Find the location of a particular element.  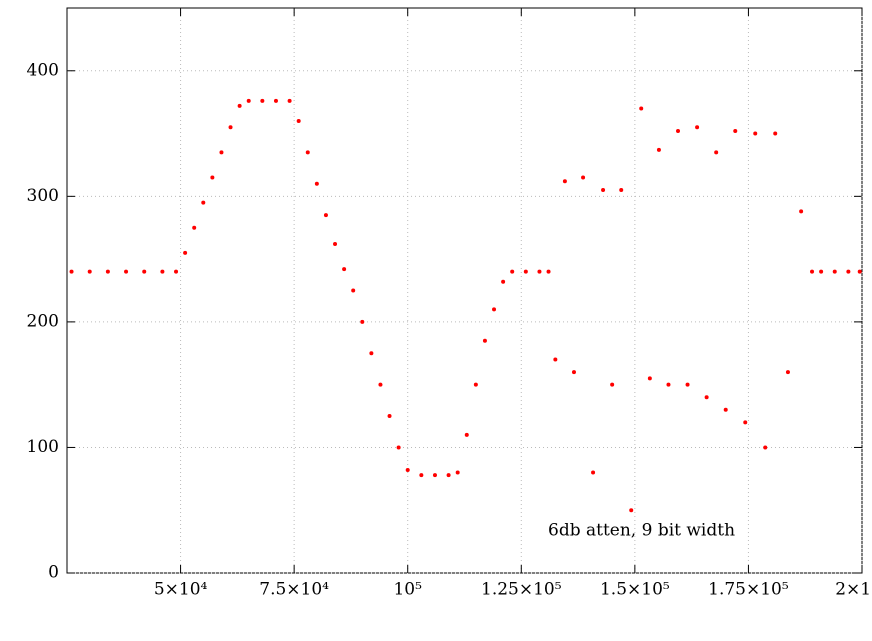

x-tick-label: 10⁵ is located at coordinates (407, 590).